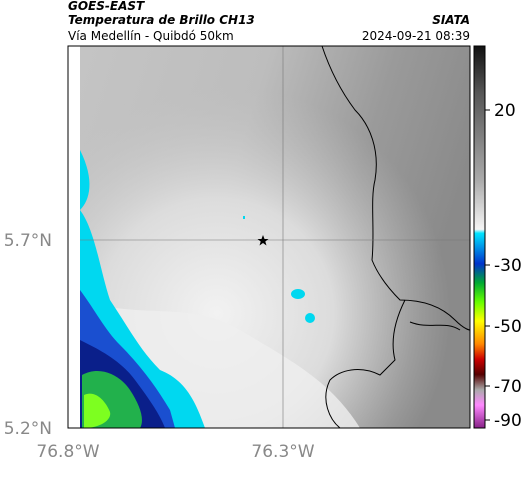 The image size is (526, 495). What do you see at coordinates (505, 111) in the screenshot?
I see `colorbar-label: 20` at bounding box center [505, 111].